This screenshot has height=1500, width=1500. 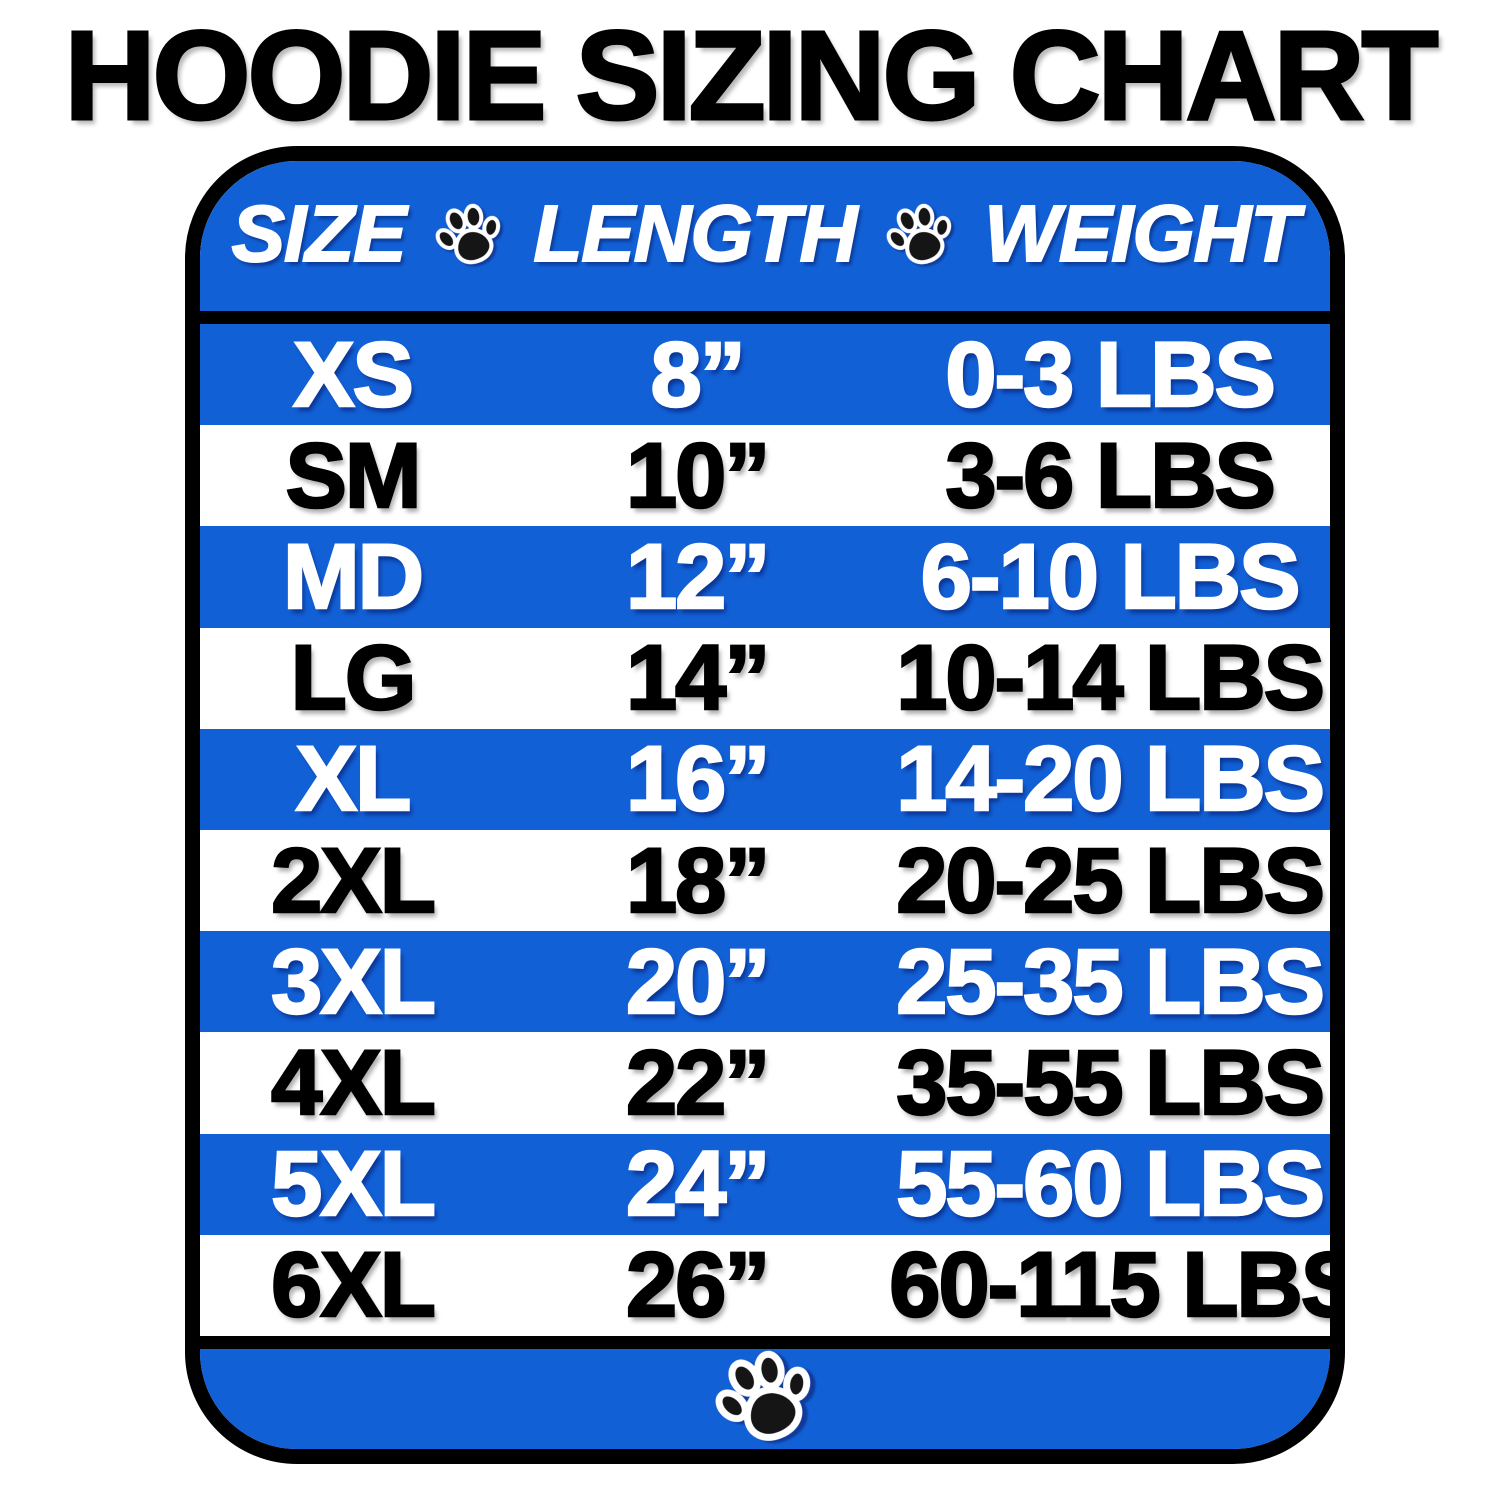 I want to click on length-cell: 12”, so click(x=698, y=577).